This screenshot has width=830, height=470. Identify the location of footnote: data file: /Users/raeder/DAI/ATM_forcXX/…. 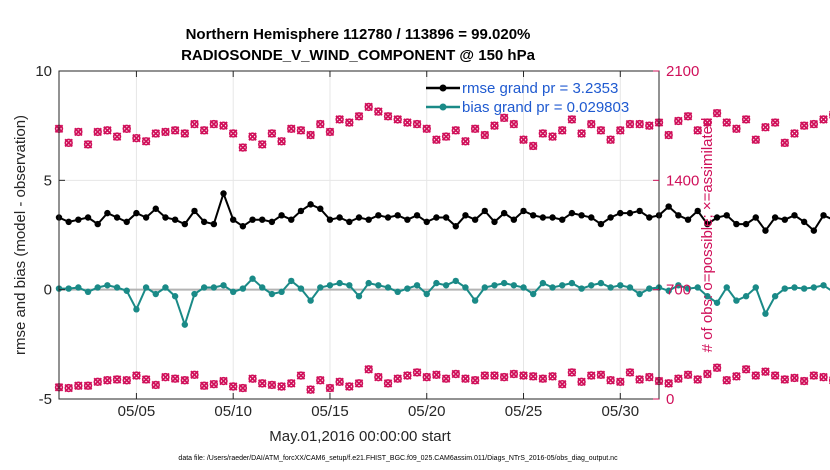
(398, 458).